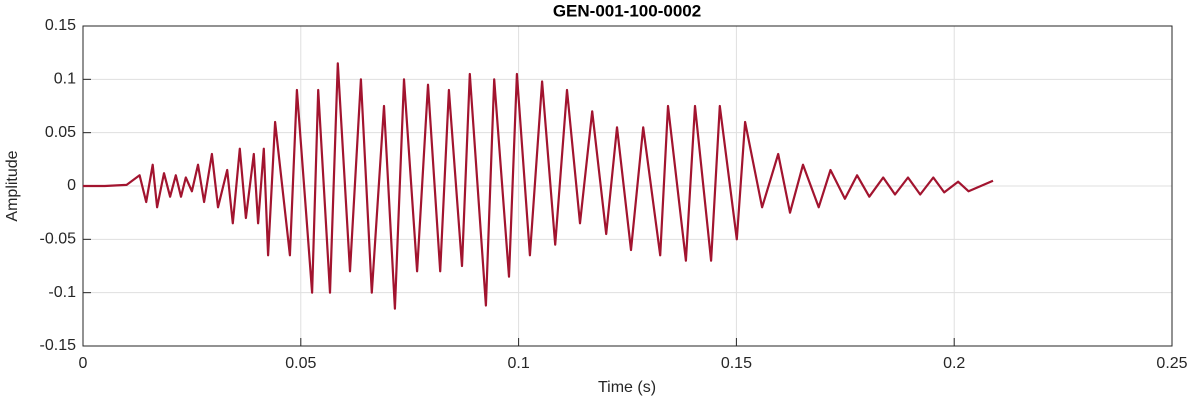 The height and width of the screenshot is (404, 1193). I want to click on x-tick-label: 0.1, so click(518, 363).